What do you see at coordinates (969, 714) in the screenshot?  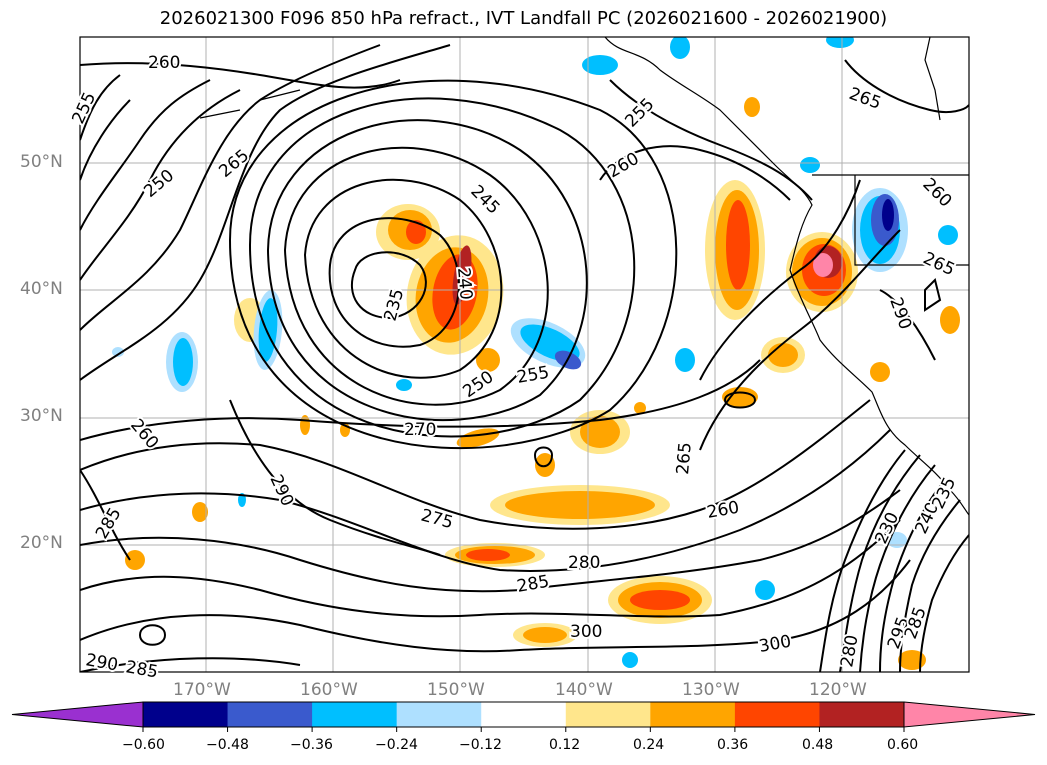 I see `colorbar-extend-right` at bounding box center [969, 714].